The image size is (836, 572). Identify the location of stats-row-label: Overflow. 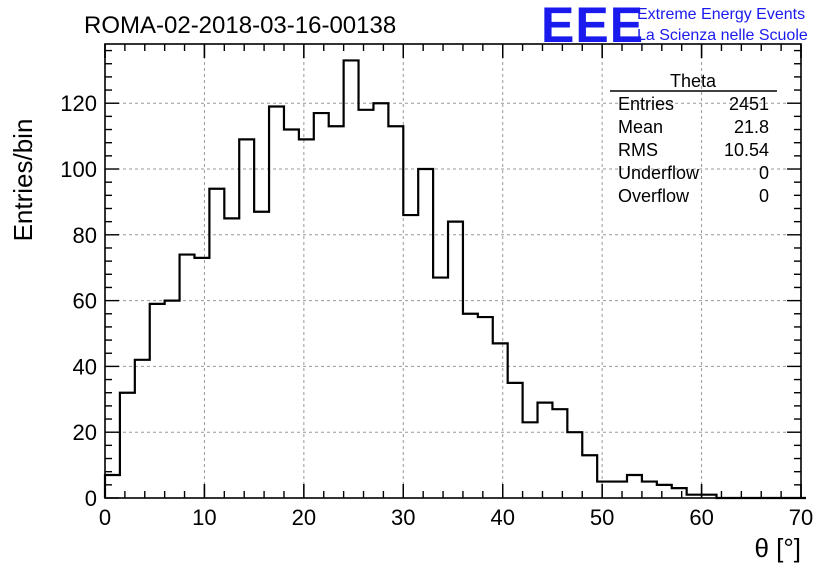
(654, 196).